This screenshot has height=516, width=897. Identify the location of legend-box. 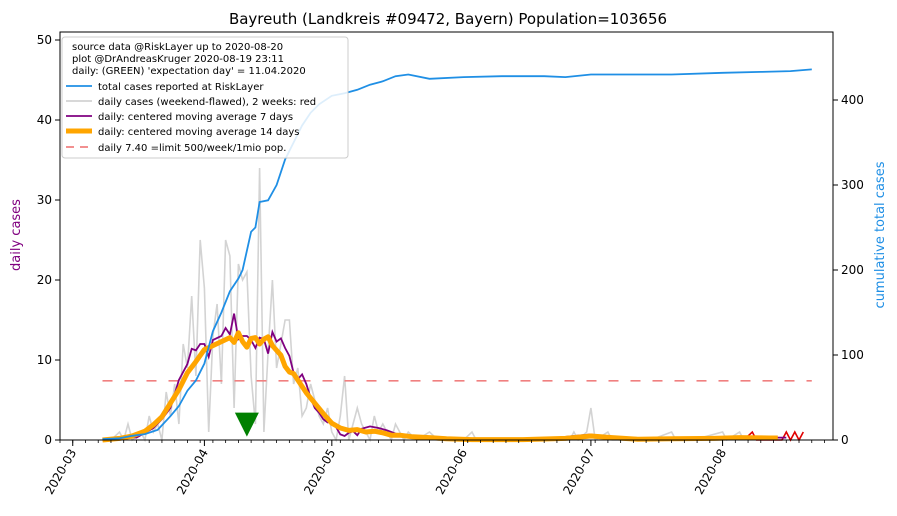
(205, 97).